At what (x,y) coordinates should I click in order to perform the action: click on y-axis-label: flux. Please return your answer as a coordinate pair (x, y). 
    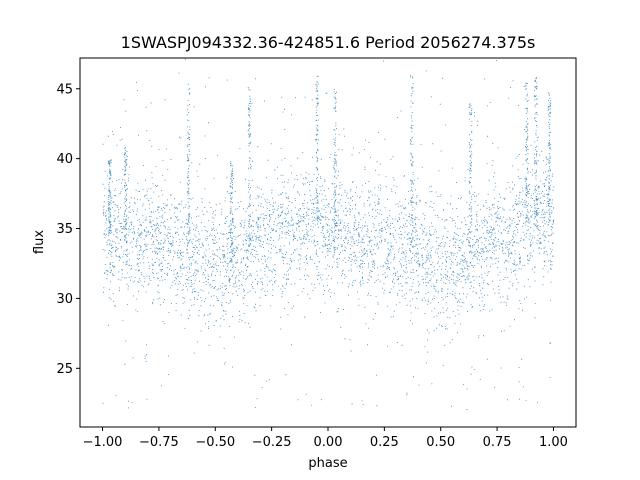
    Looking at the image, I should click on (39, 242).